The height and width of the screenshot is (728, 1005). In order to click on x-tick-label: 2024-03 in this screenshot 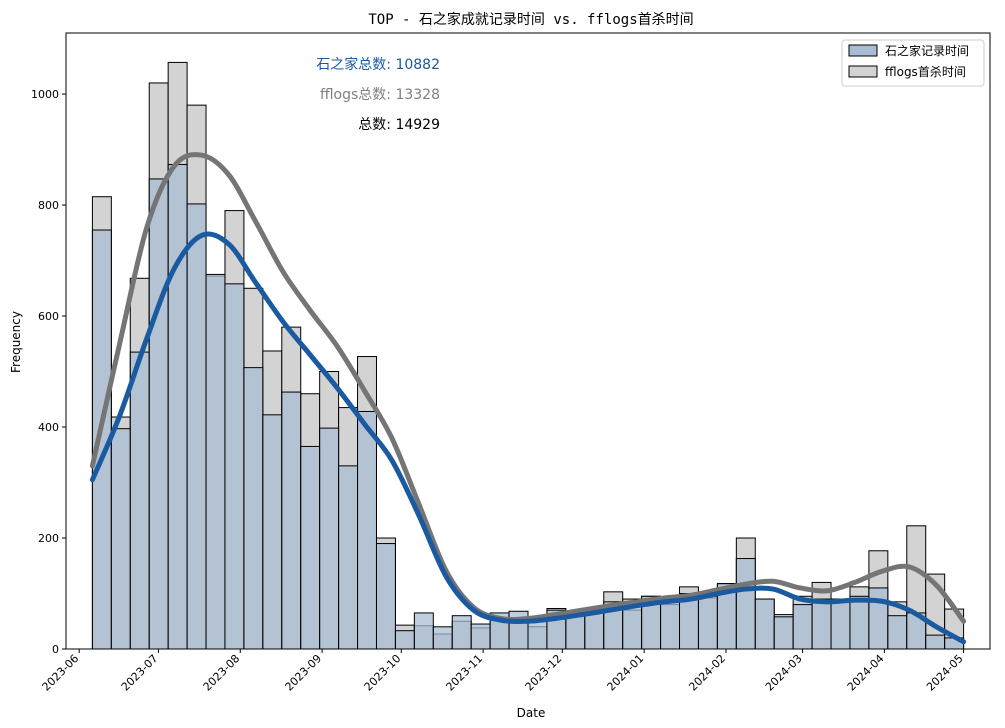, I will do `click(784, 673)`.